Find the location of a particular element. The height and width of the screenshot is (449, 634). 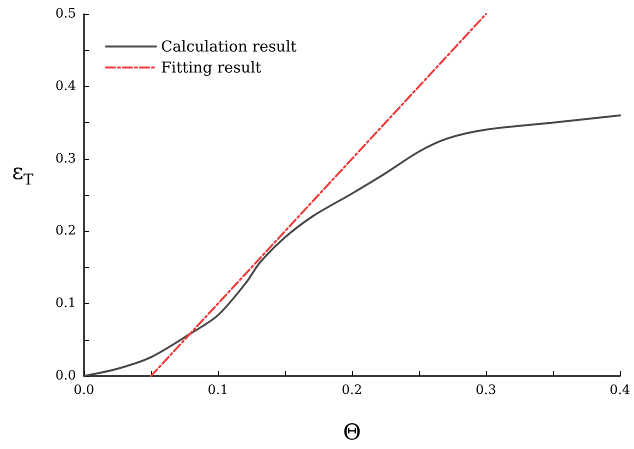

legend-label: Calculation result is located at coordinates (229, 47).